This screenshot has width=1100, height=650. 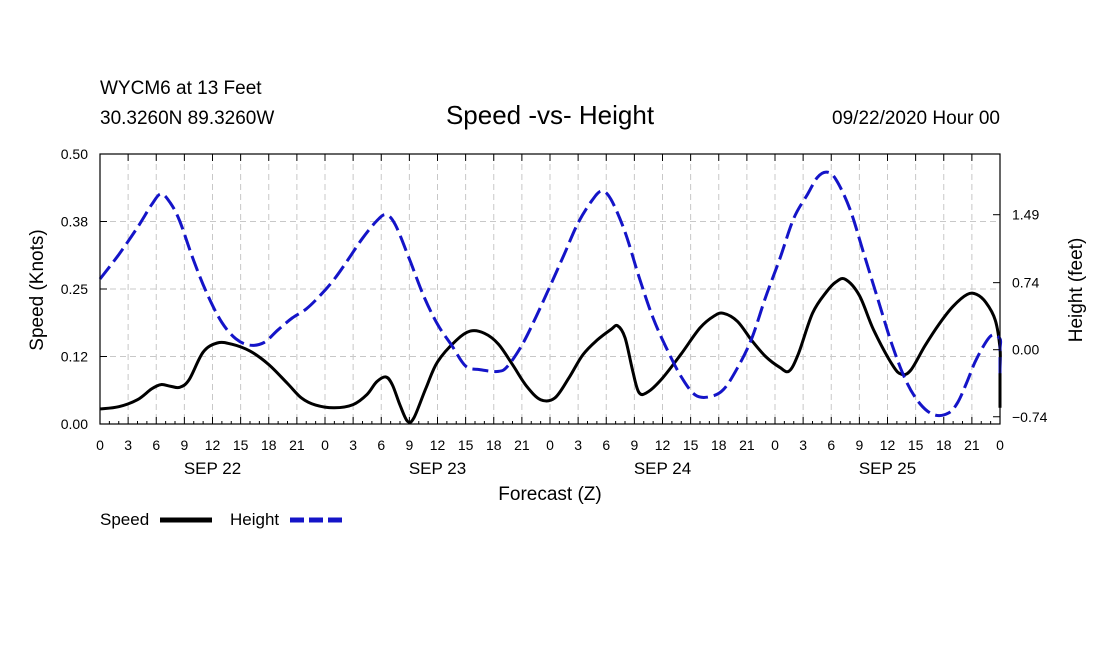 I want to click on legend: Speed Height, so click(x=221, y=519).